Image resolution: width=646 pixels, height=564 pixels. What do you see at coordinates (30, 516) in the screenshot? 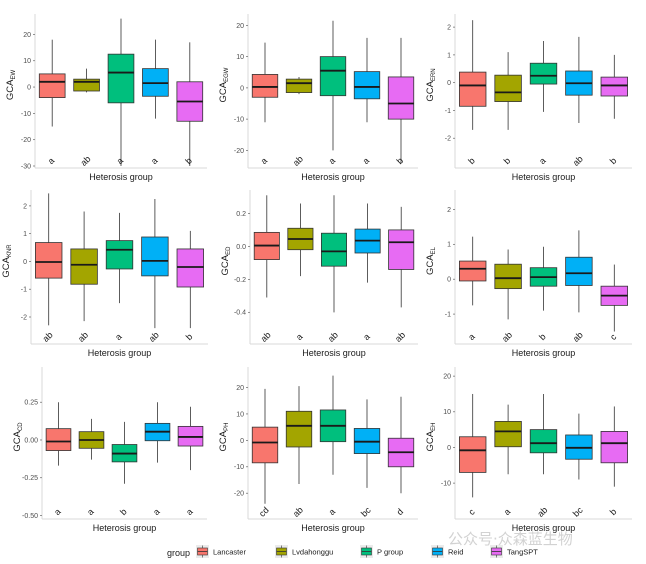
I see `y-tick-label: -0.50` at bounding box center [30, 516].